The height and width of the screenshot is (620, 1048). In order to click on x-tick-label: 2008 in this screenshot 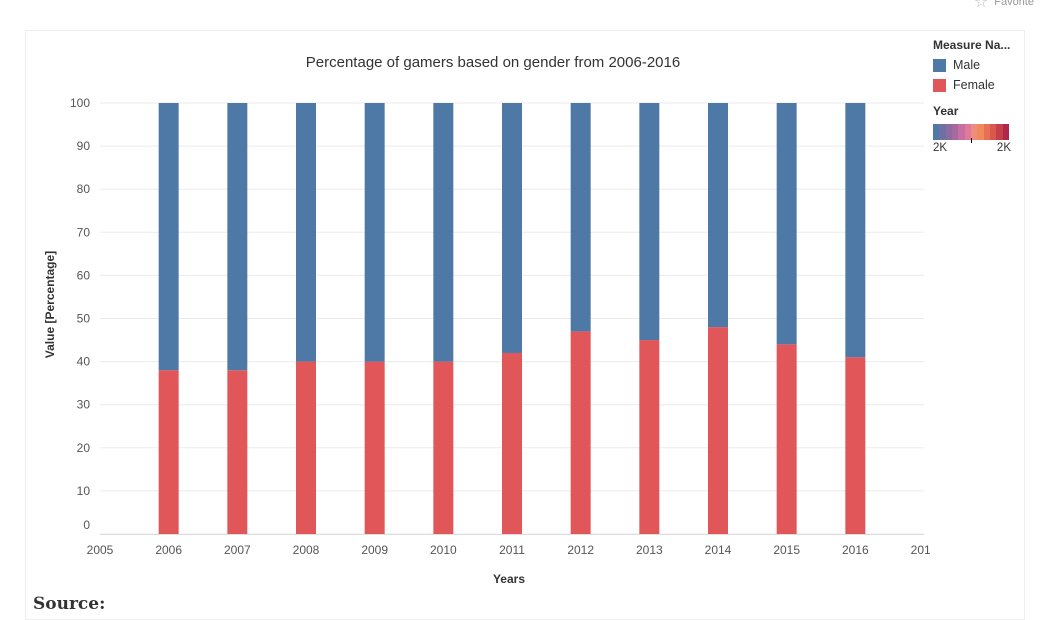, I will do `click(306, 550)`.